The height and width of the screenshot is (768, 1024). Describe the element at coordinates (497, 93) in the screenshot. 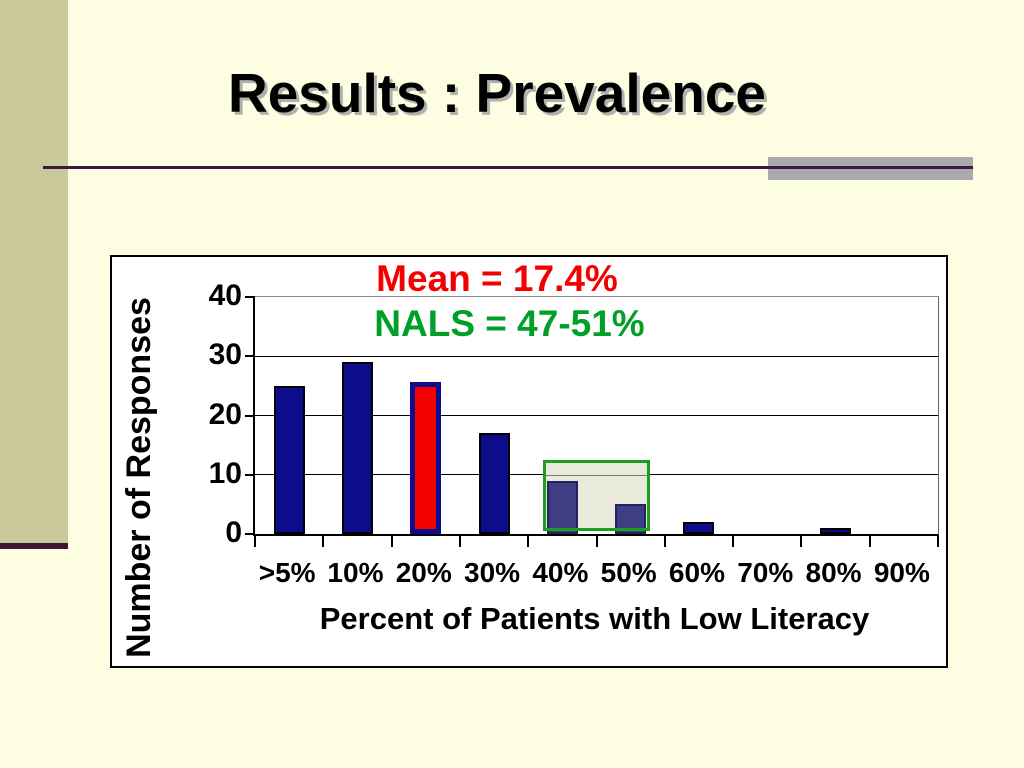

I see `slide-title: Results : Prevalence` at that location.